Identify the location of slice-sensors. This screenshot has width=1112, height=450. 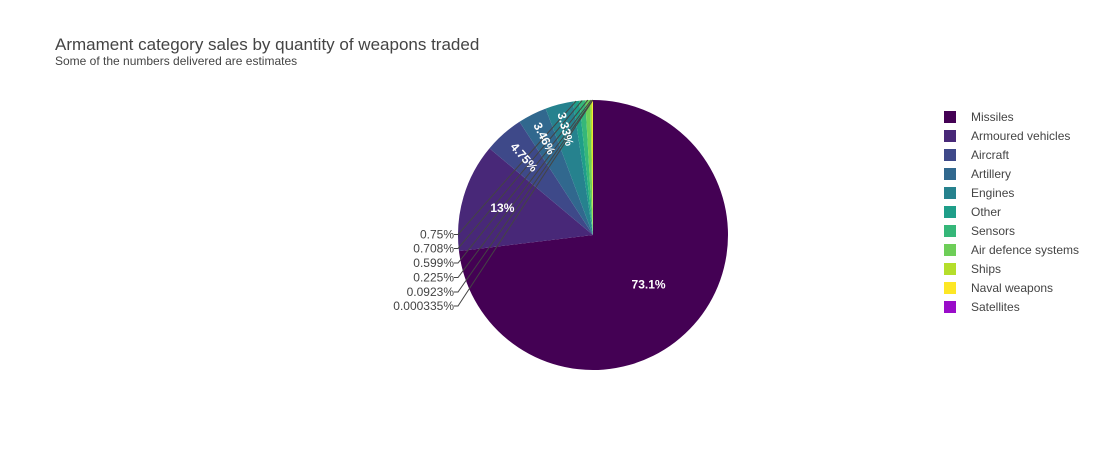
(586, 167).